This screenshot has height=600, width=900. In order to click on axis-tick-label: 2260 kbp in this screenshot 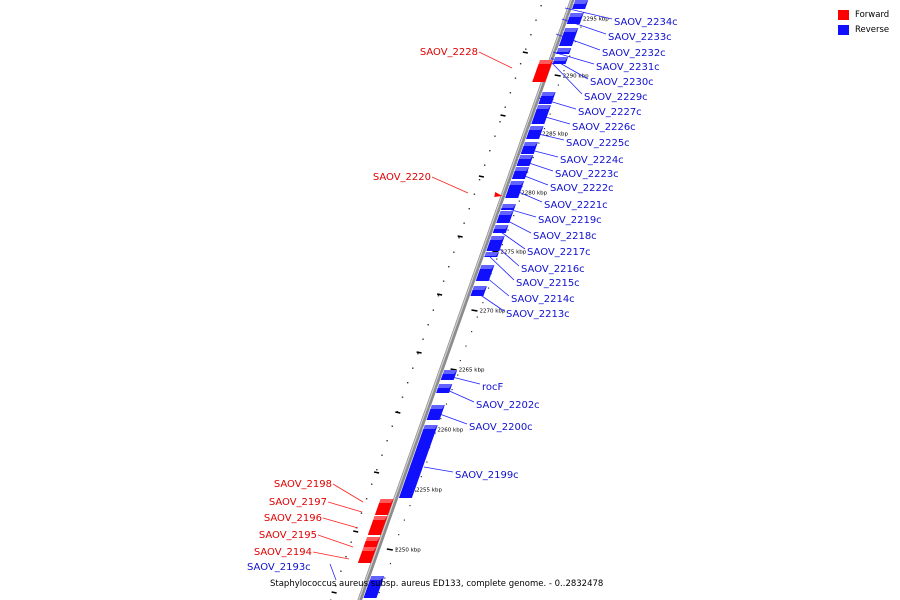, I will do `click(450, 431)`.